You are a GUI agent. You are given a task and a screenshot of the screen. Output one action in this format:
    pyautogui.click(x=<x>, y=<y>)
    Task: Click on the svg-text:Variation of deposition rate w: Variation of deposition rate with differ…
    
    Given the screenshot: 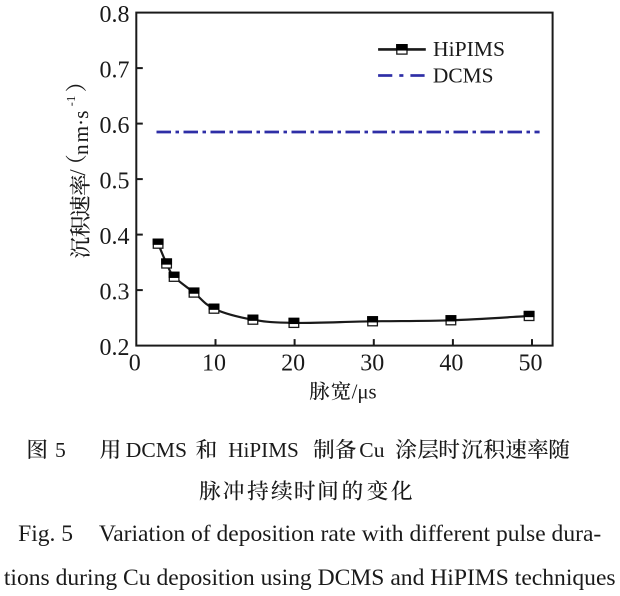 What is the action you would take?
    pyautogui.click(x=350, y=534)
    